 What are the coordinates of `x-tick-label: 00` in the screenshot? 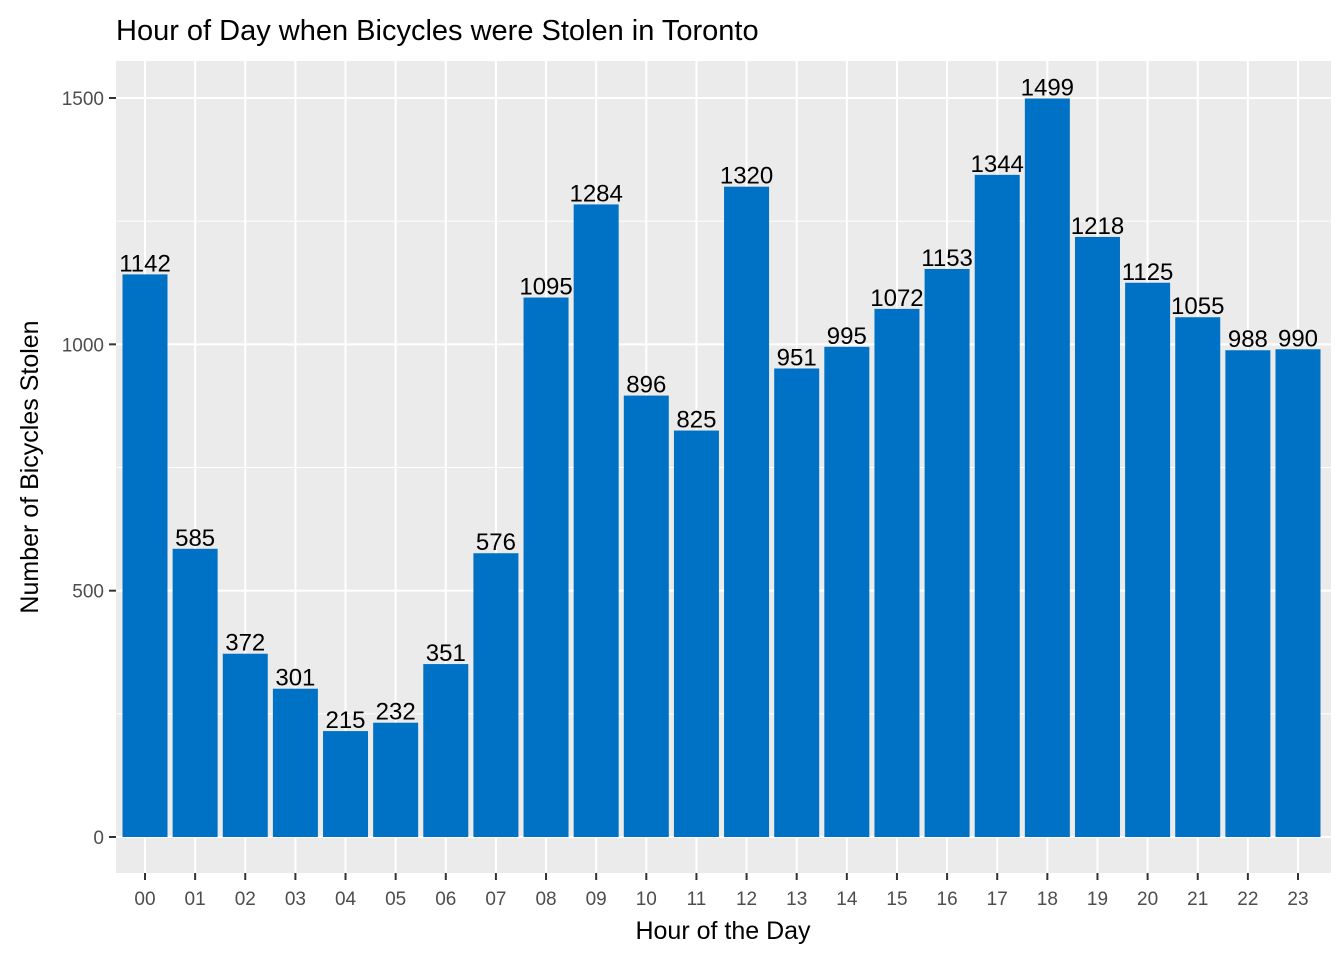 It's located at (144, 899).